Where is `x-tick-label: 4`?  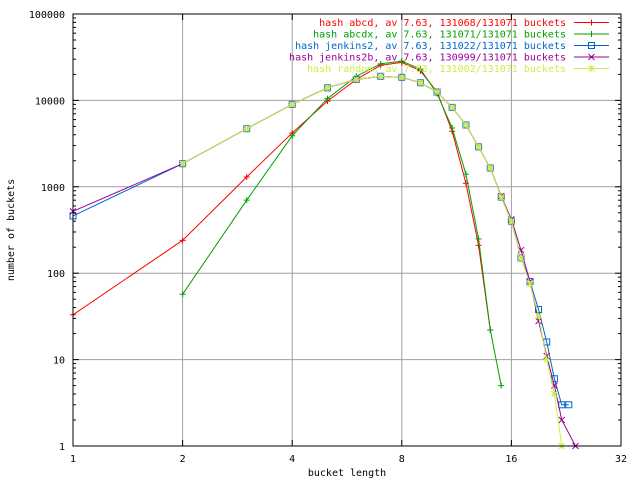 x-tick-label: 4 is located at coordinates (292, 459).